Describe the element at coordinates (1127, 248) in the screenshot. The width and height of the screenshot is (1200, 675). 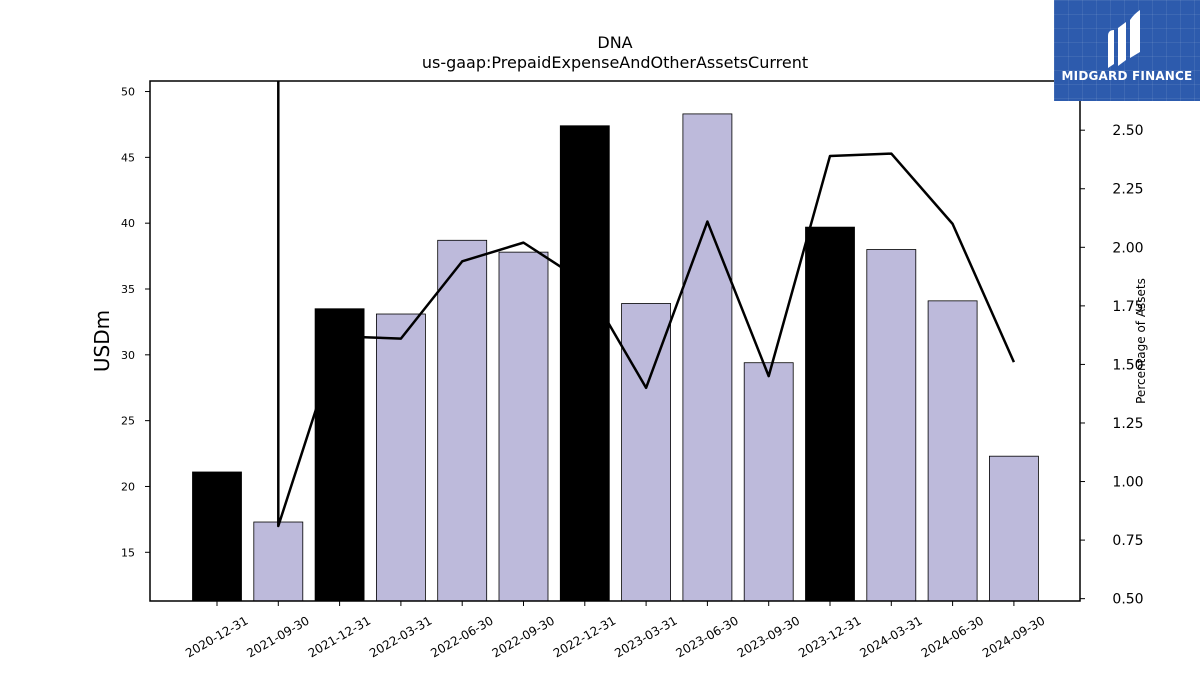
I see `y-right-tick-label: 2.00` at that location.